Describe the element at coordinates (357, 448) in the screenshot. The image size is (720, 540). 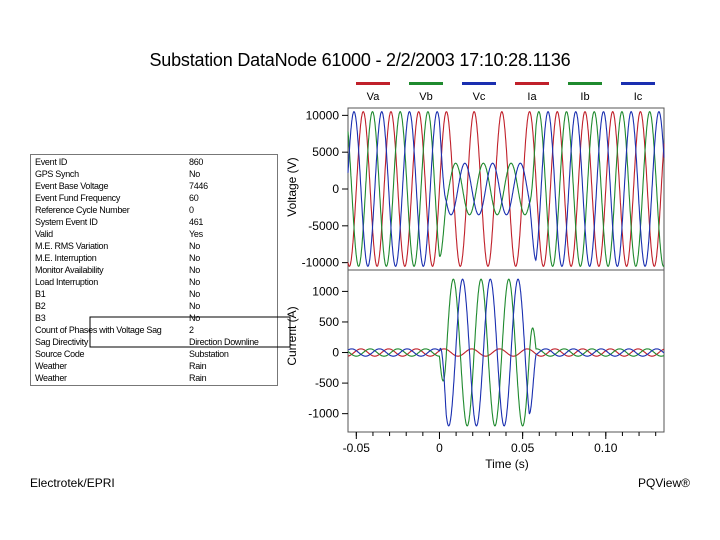
I see `x-tick-label: -0.05` at that location.